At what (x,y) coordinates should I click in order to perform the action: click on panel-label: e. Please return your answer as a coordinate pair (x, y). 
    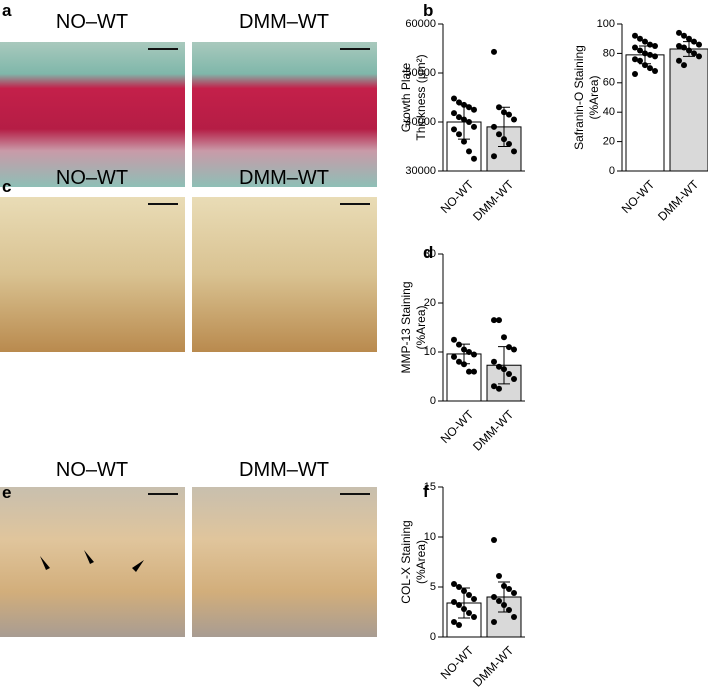
    Looking at the image, I should click on (6, 492).